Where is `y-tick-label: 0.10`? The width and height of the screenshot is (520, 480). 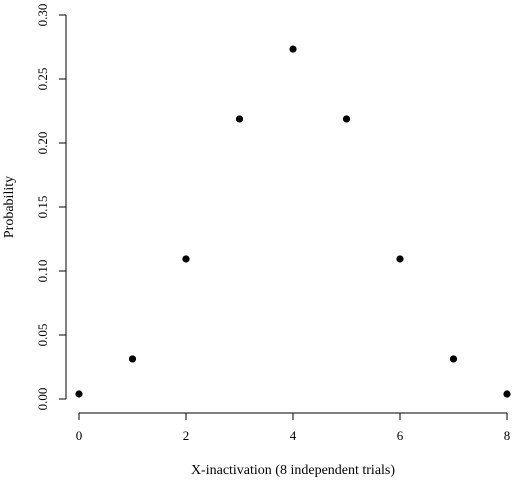
y-tick-label: 0.10 is located at coordinates (42, 271).